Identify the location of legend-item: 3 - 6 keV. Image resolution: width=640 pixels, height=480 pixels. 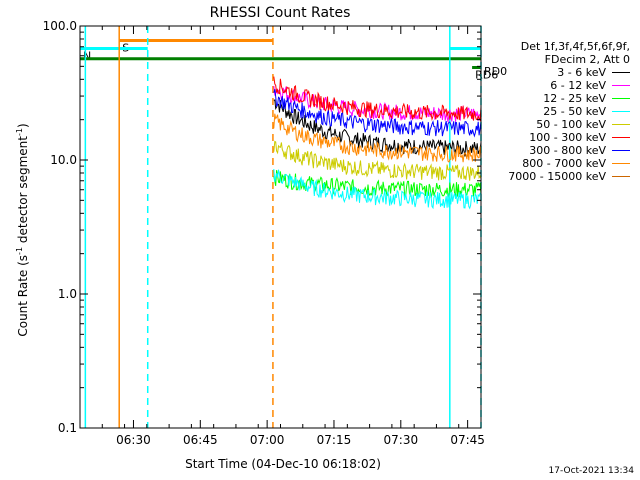
(557, 72).